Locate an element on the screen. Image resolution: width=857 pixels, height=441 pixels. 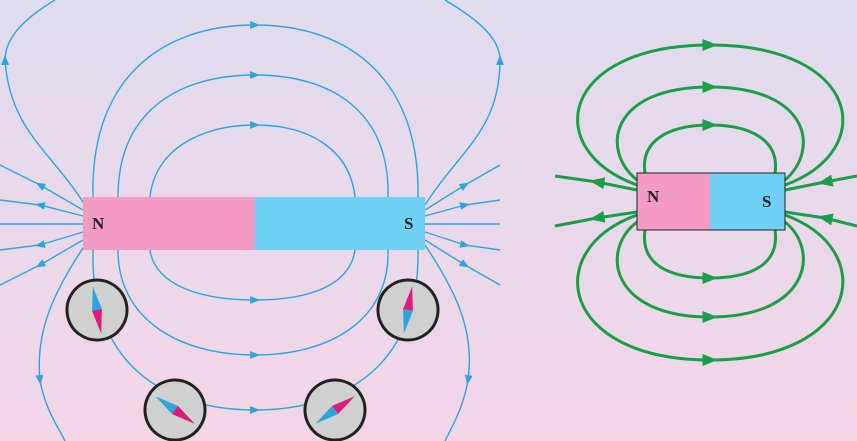
magnet-outline is located at coordinates (711, 201).